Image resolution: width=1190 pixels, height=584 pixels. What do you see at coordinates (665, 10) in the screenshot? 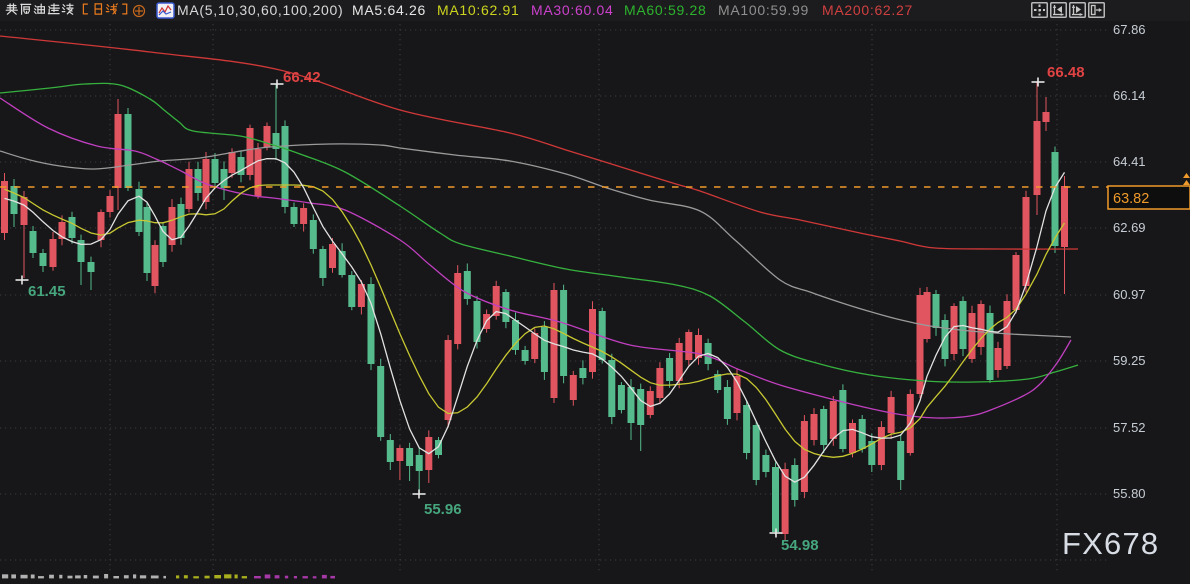
I see `svg-text: MA60:59.28` at bounding box center [665, 10].